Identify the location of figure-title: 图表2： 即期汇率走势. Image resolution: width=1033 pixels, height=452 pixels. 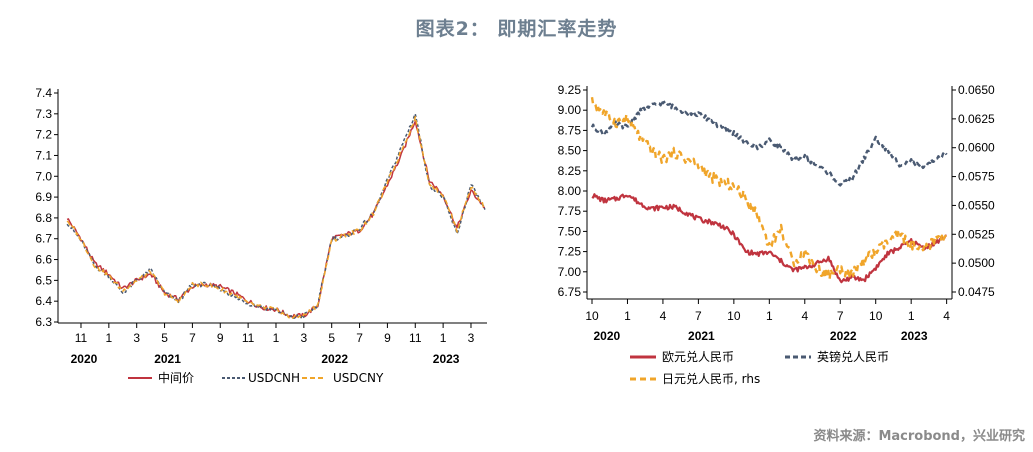
(516, 29).